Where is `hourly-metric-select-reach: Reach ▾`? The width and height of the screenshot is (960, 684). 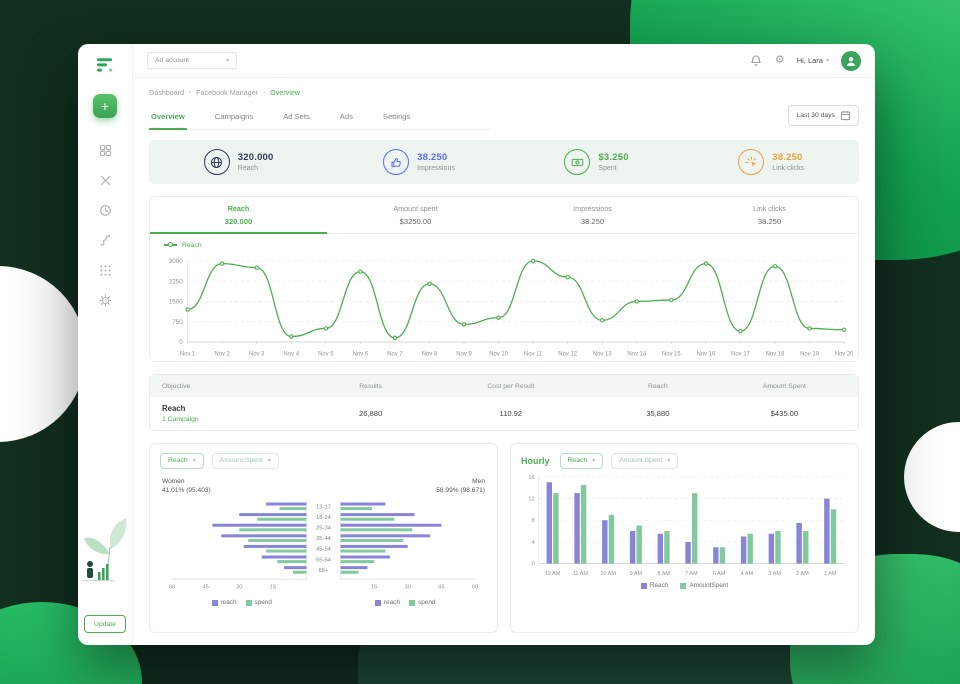
hourly-metric-select-reach: Reach ▾ is located at coordinates (581, 460).